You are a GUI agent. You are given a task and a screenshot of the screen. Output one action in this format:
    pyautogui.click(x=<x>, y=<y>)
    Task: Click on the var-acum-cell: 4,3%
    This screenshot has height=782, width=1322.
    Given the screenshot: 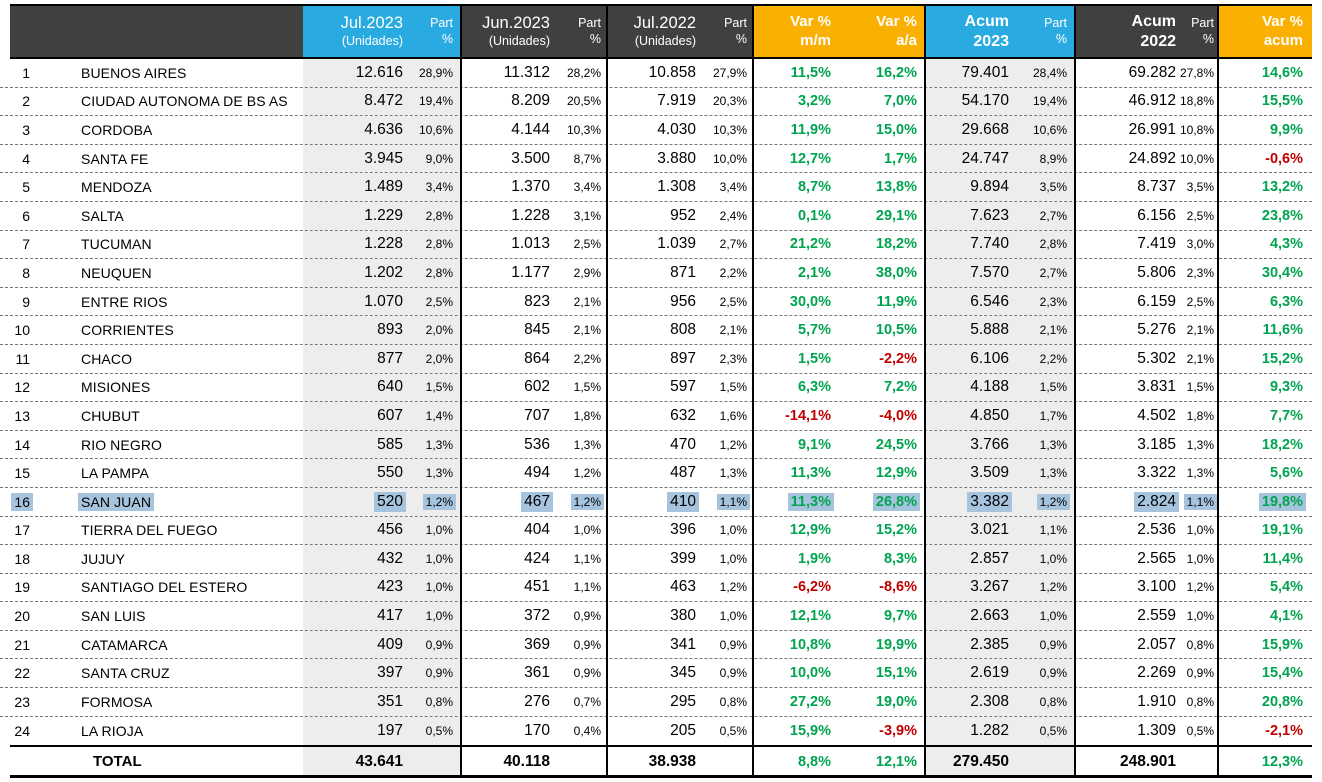 What is the action you would take?
    pyautogui.click(x=1265, y=245)
    